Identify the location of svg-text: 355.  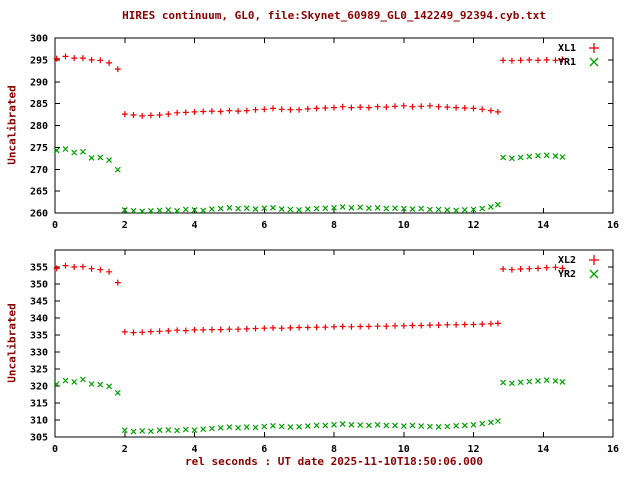
(39, 268).